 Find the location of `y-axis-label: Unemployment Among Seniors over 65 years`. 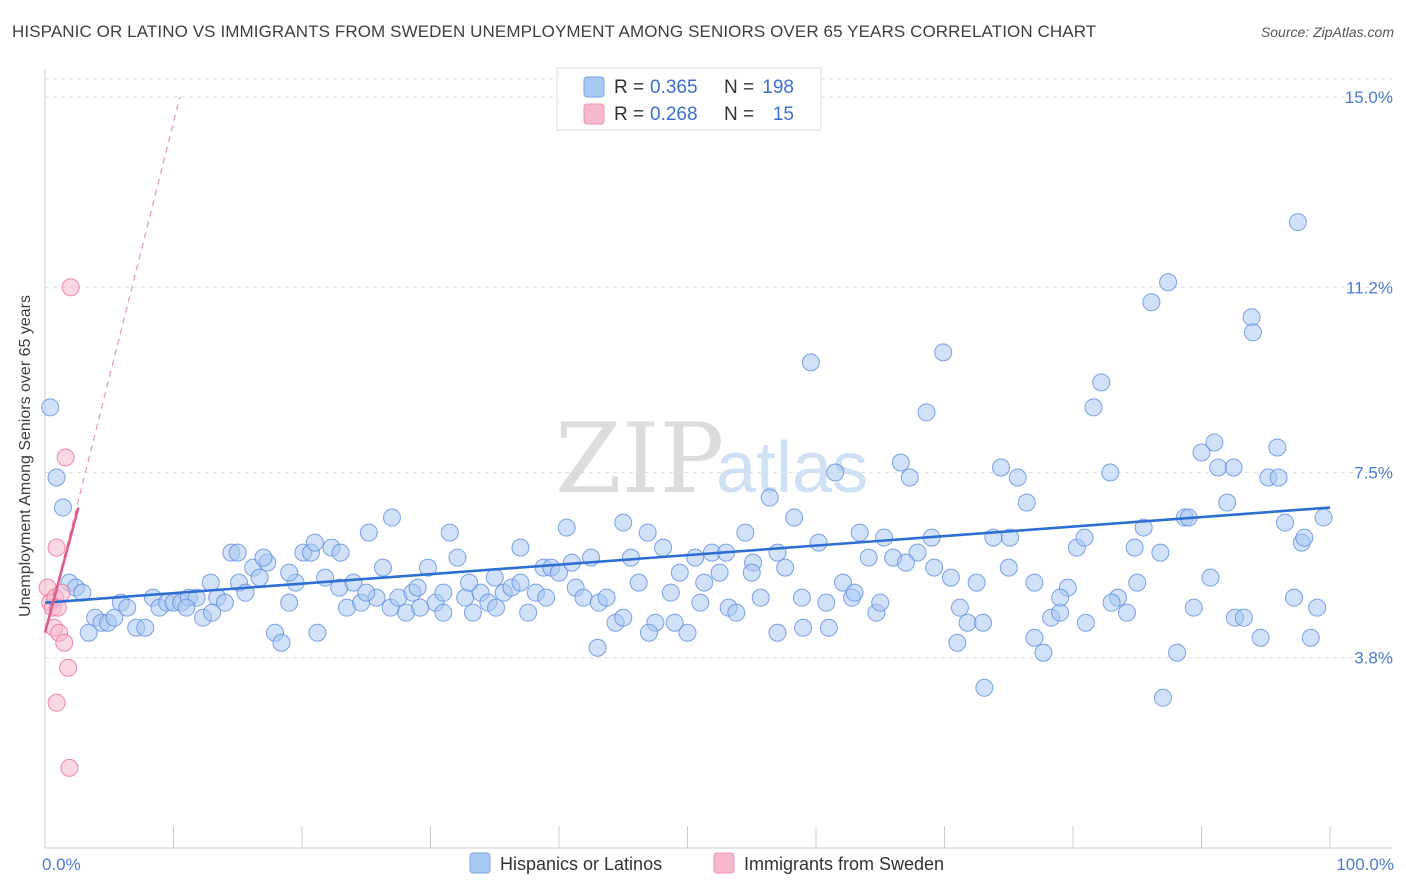

y-axis-label: Unemployment Among Seniors over 65 years is located at coordinates (25, 456).